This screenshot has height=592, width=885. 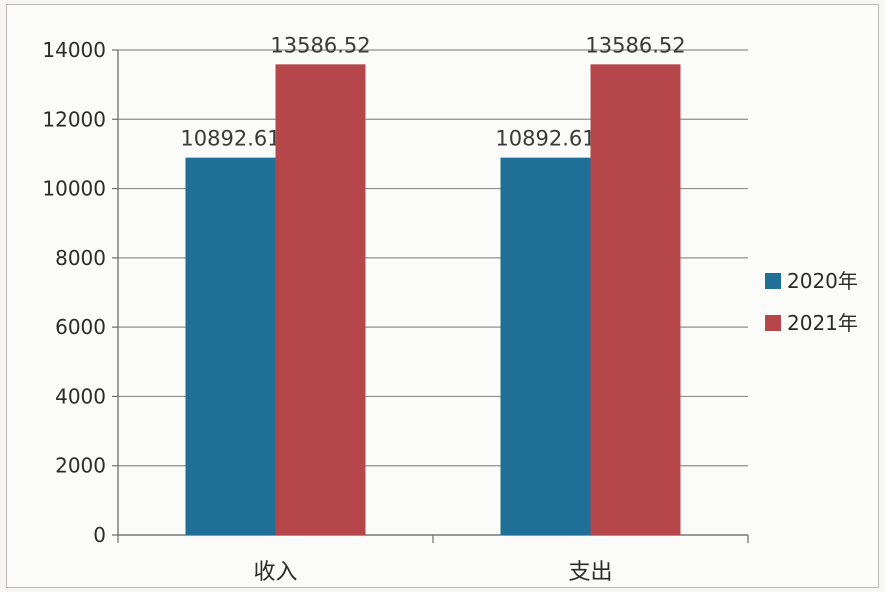 What do you see at coordinates (80, 466) in the screenshot?
I see `y-tick-label-2000: 2000` at bounding box center [80, 466].